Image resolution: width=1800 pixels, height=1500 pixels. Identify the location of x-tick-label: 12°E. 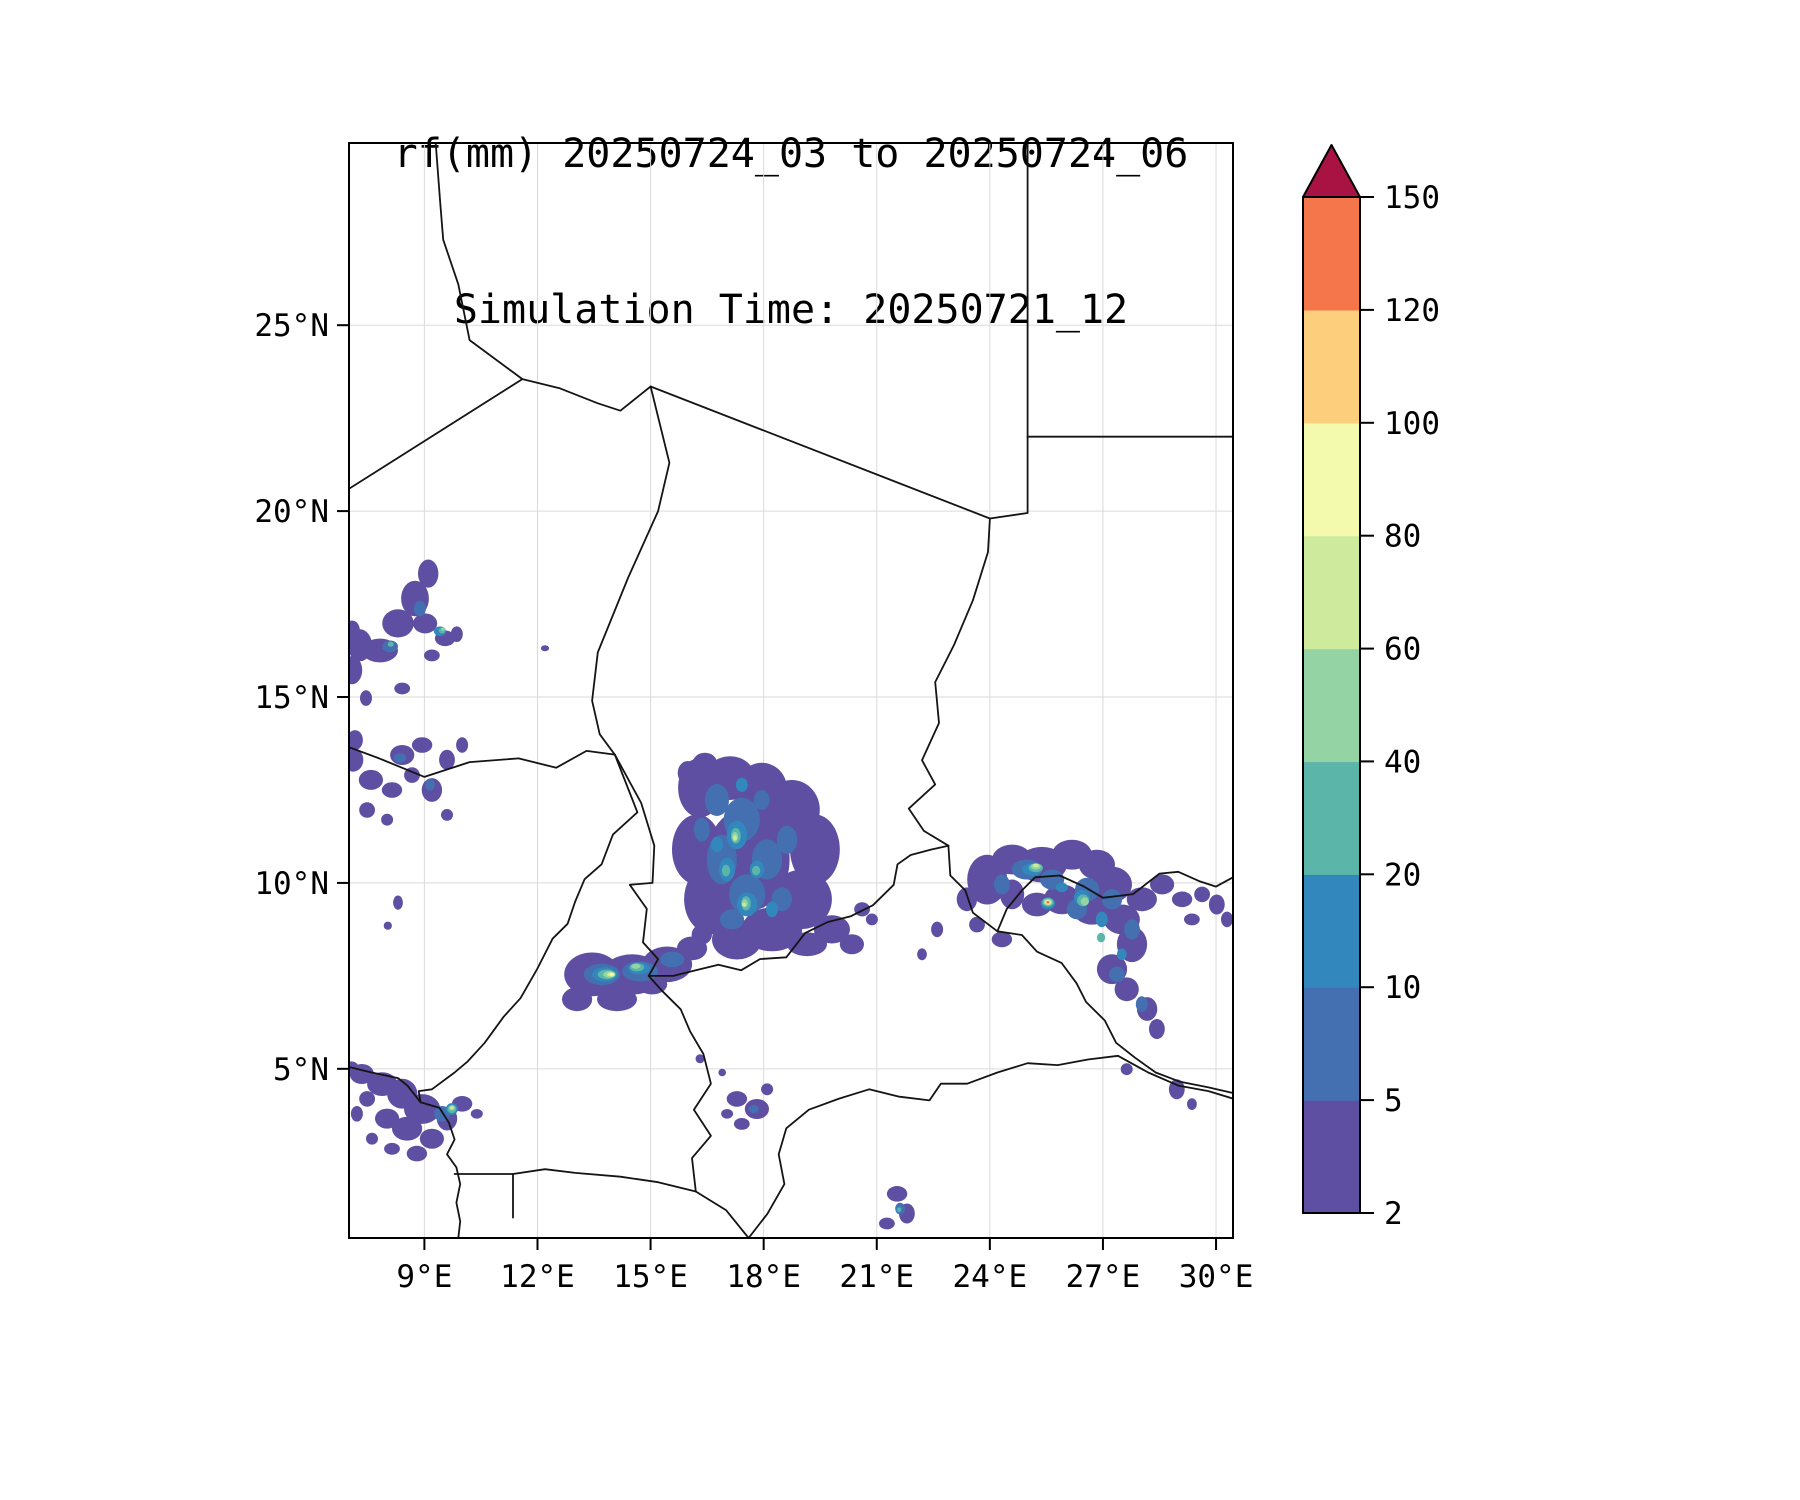
(537, 1277).